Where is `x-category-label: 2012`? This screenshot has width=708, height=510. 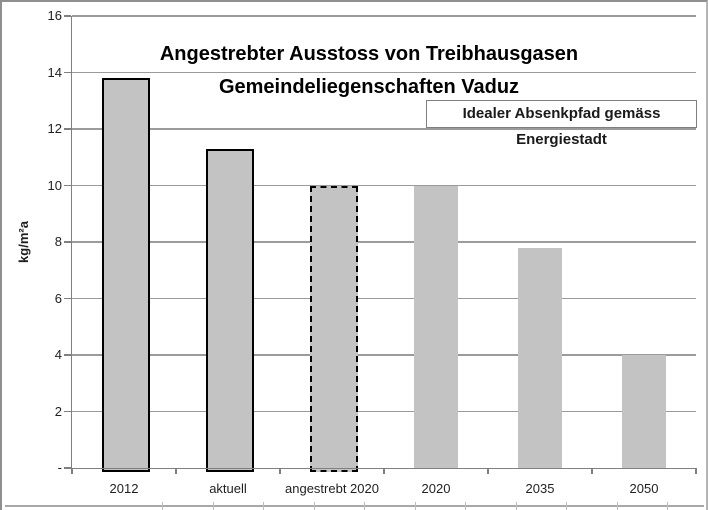
x-category-label: 2012 is located at coordinates (124, 488).